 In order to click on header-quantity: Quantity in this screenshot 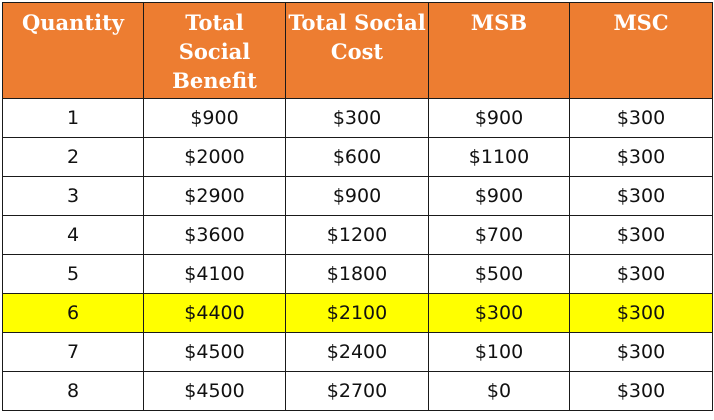, I will do `click(73, 50)`.